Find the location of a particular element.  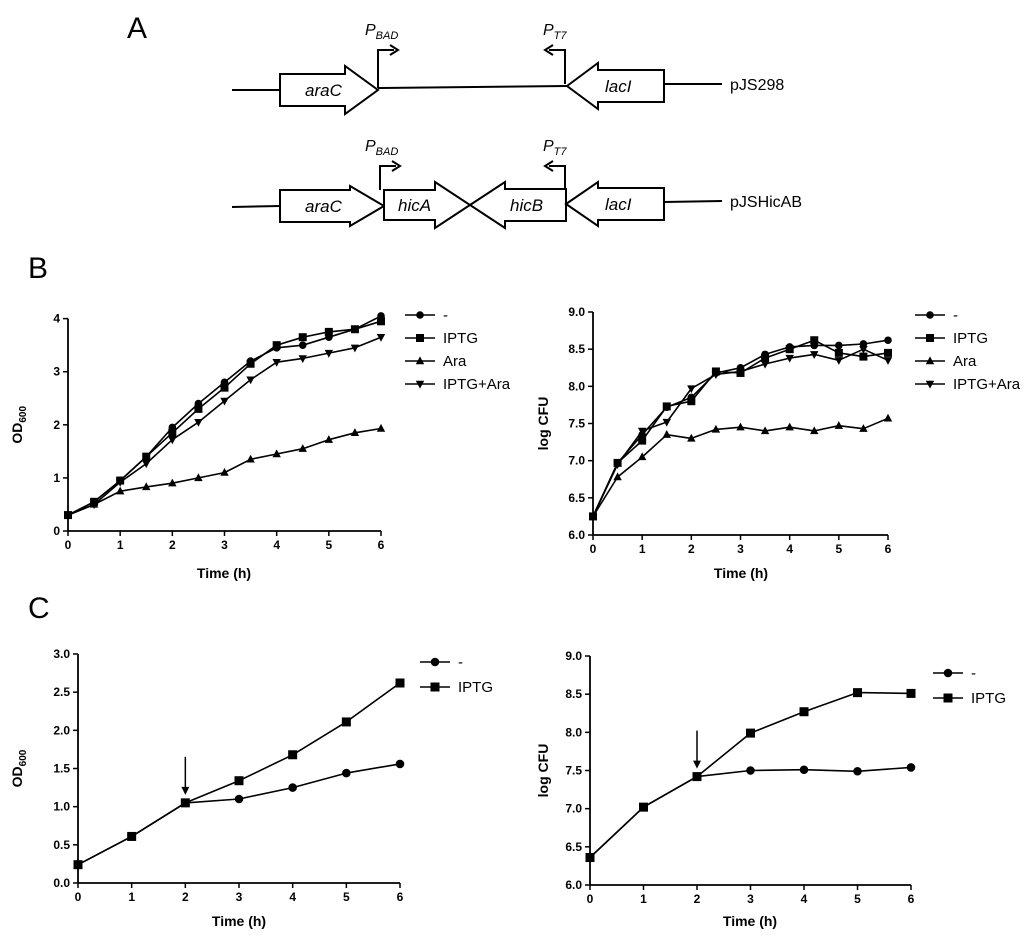

x-tick-label: 2 is located at coordinates (172, 545).